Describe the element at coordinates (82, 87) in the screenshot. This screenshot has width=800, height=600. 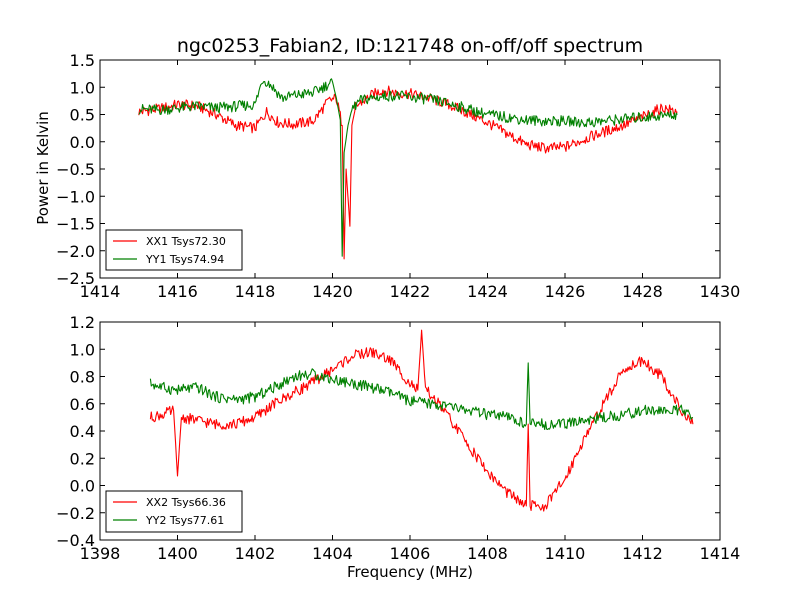
I see `top-y-tick-label: 1.0` at that location.